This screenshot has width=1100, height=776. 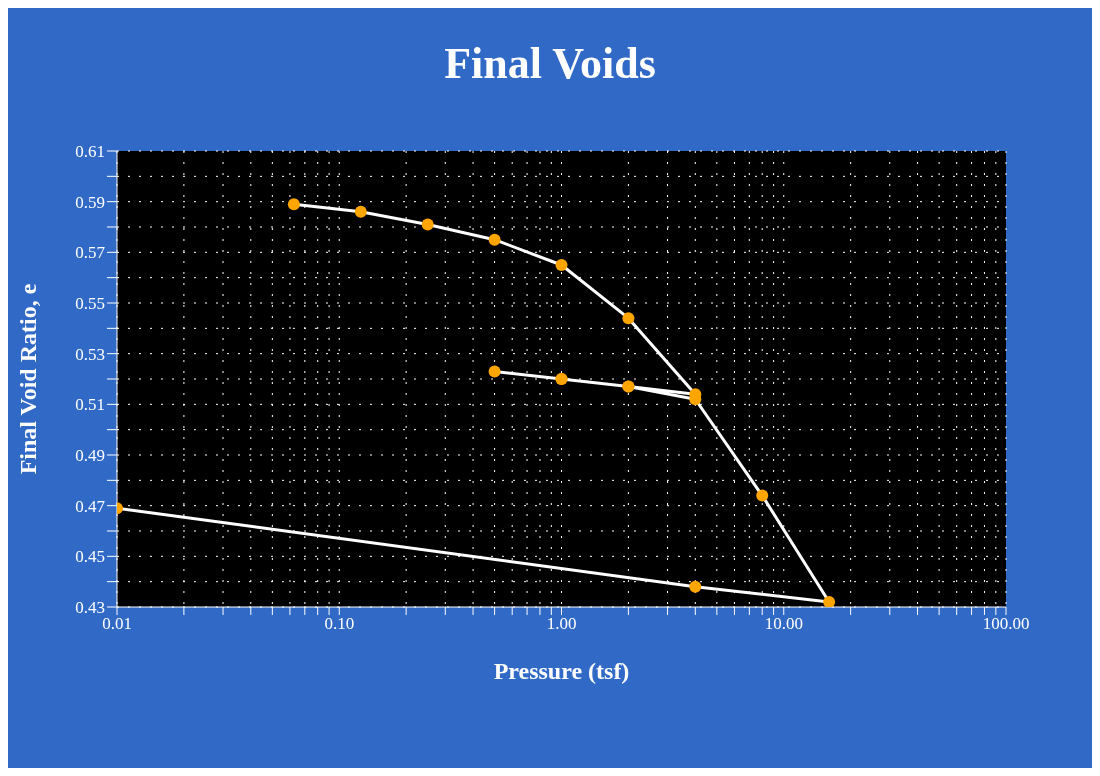 What do you see at coordinates (550, 63) in the screenshot?
I see `chart-title: Final Voids` at bounding box center [550, 63].